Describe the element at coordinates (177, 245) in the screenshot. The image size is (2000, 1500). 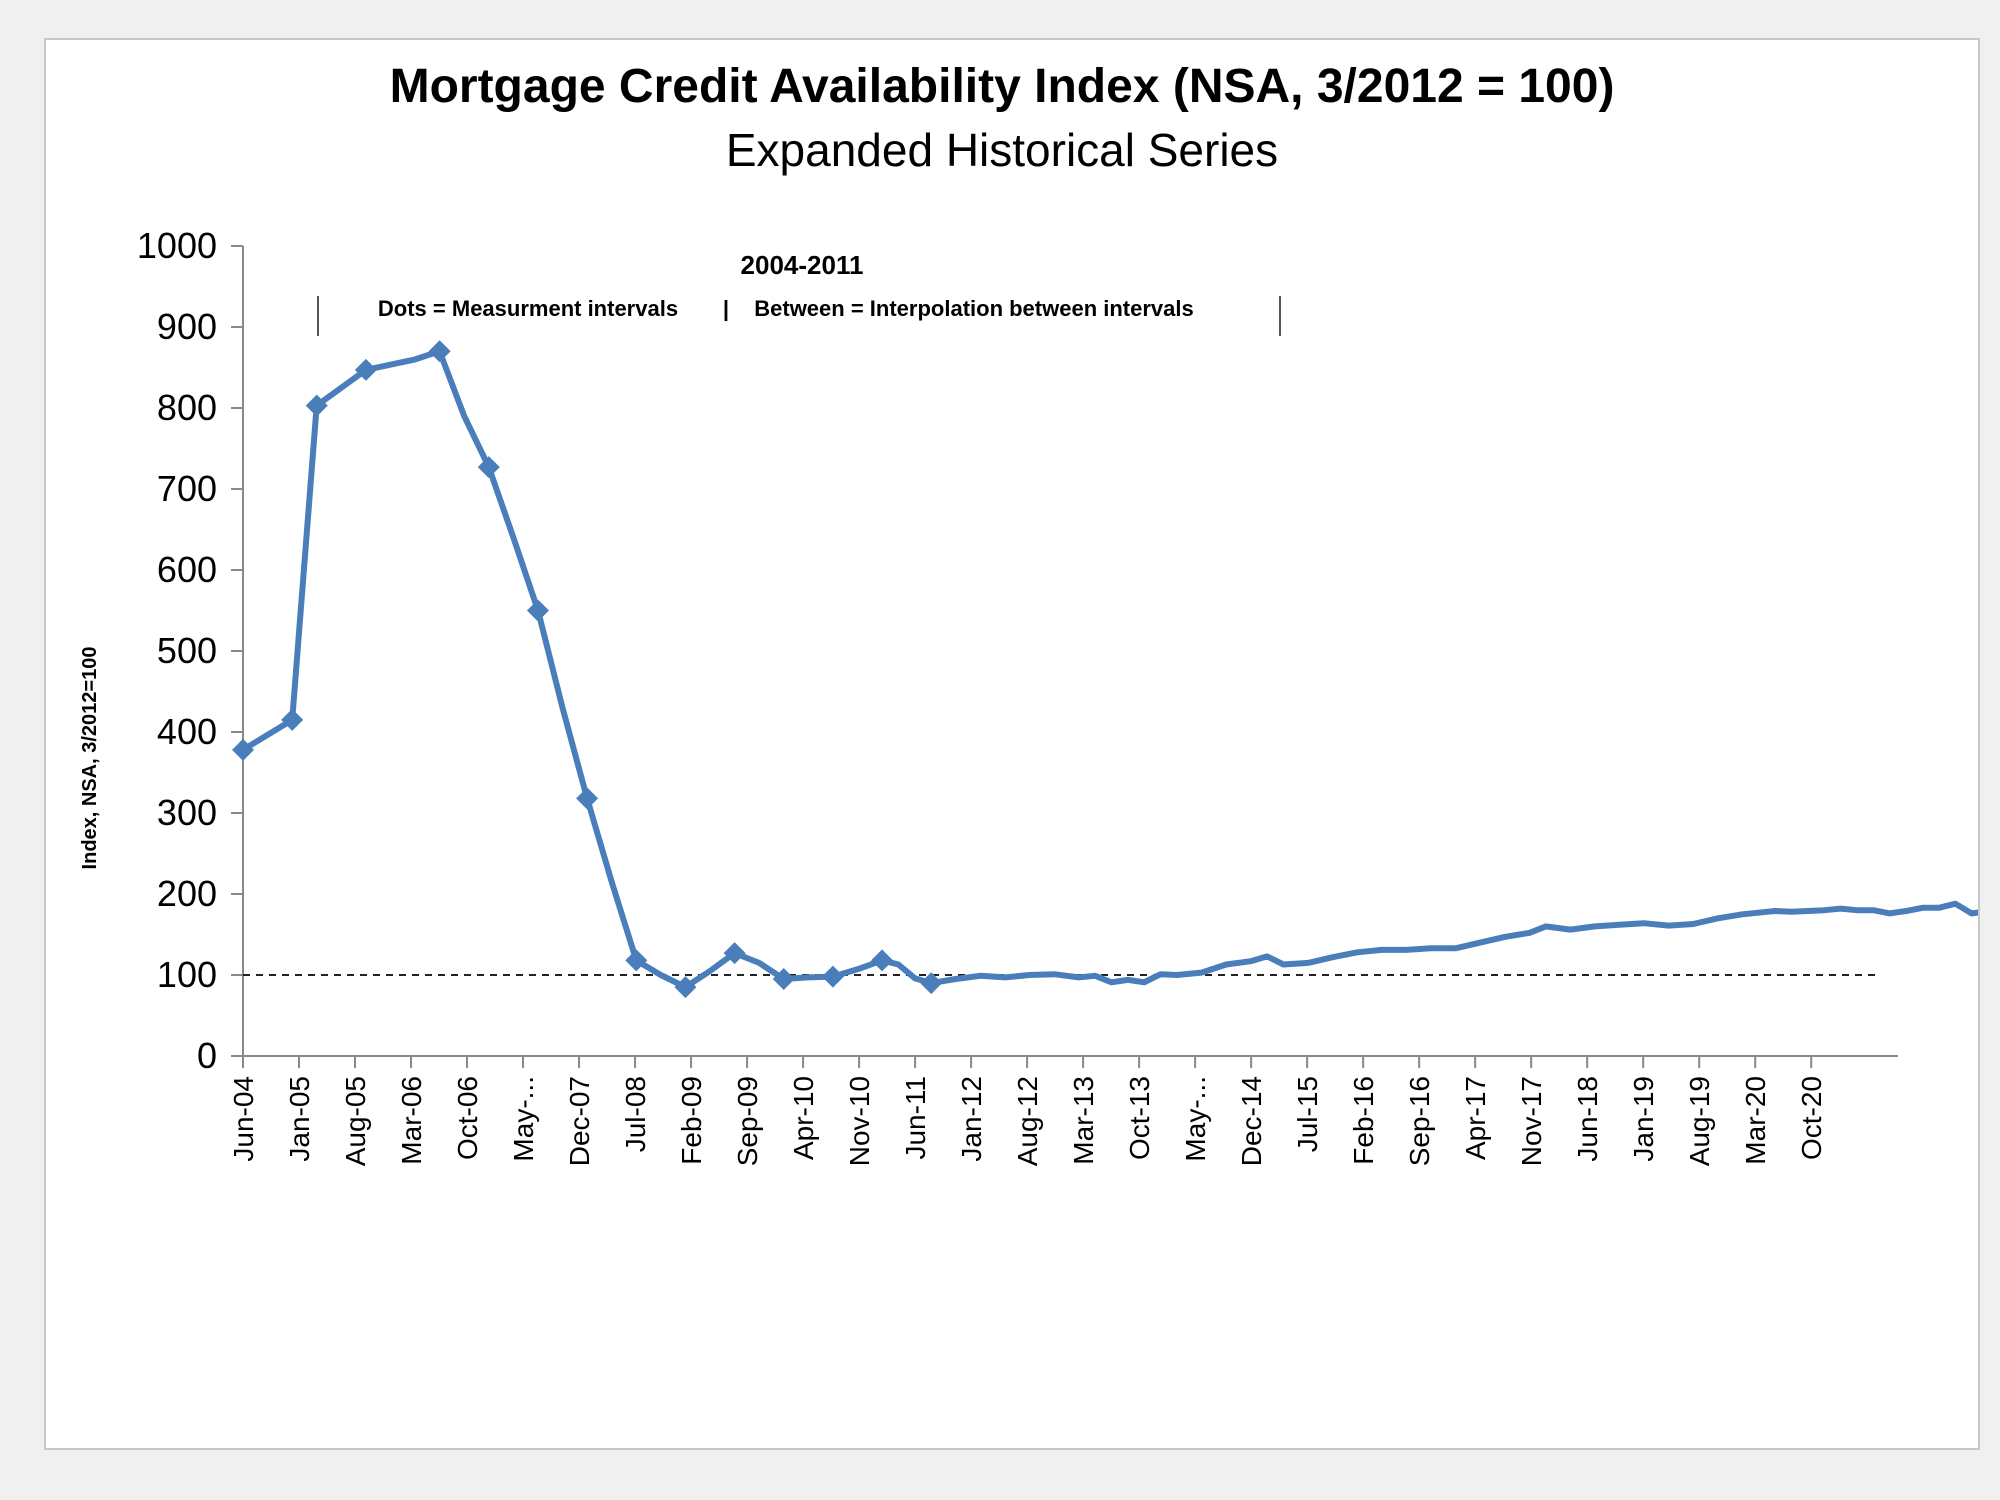
I see `y-tick-label: 1000` at that location.